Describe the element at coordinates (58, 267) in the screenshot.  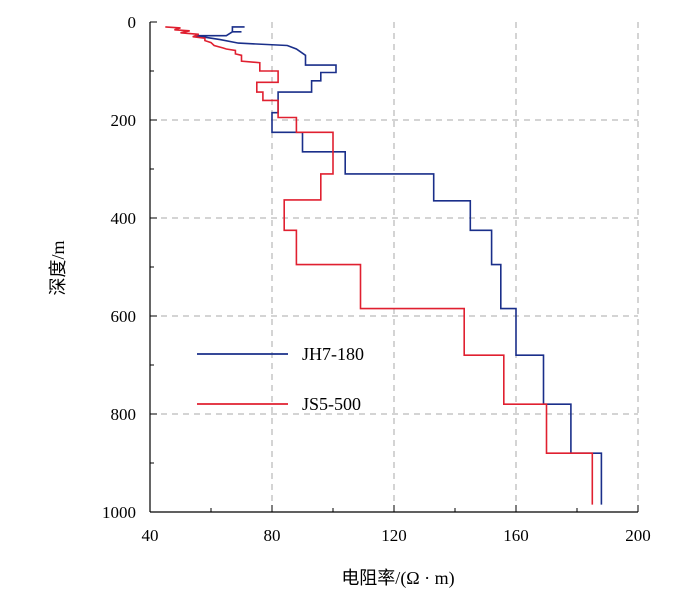
I see `y-axis-title: 深度/m` at that location.